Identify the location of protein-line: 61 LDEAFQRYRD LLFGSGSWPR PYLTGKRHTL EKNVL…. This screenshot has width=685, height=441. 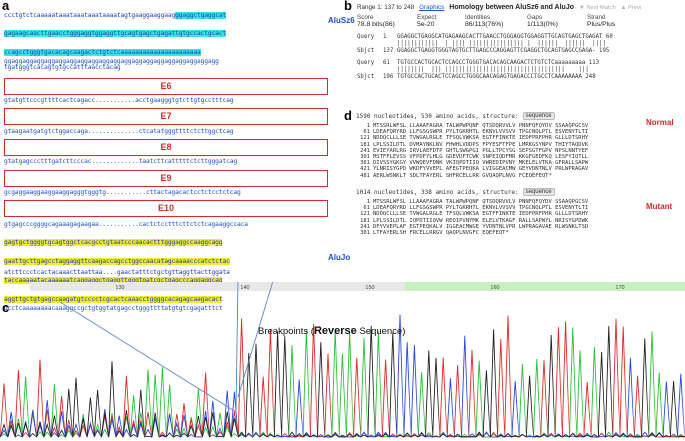
(520, 132).